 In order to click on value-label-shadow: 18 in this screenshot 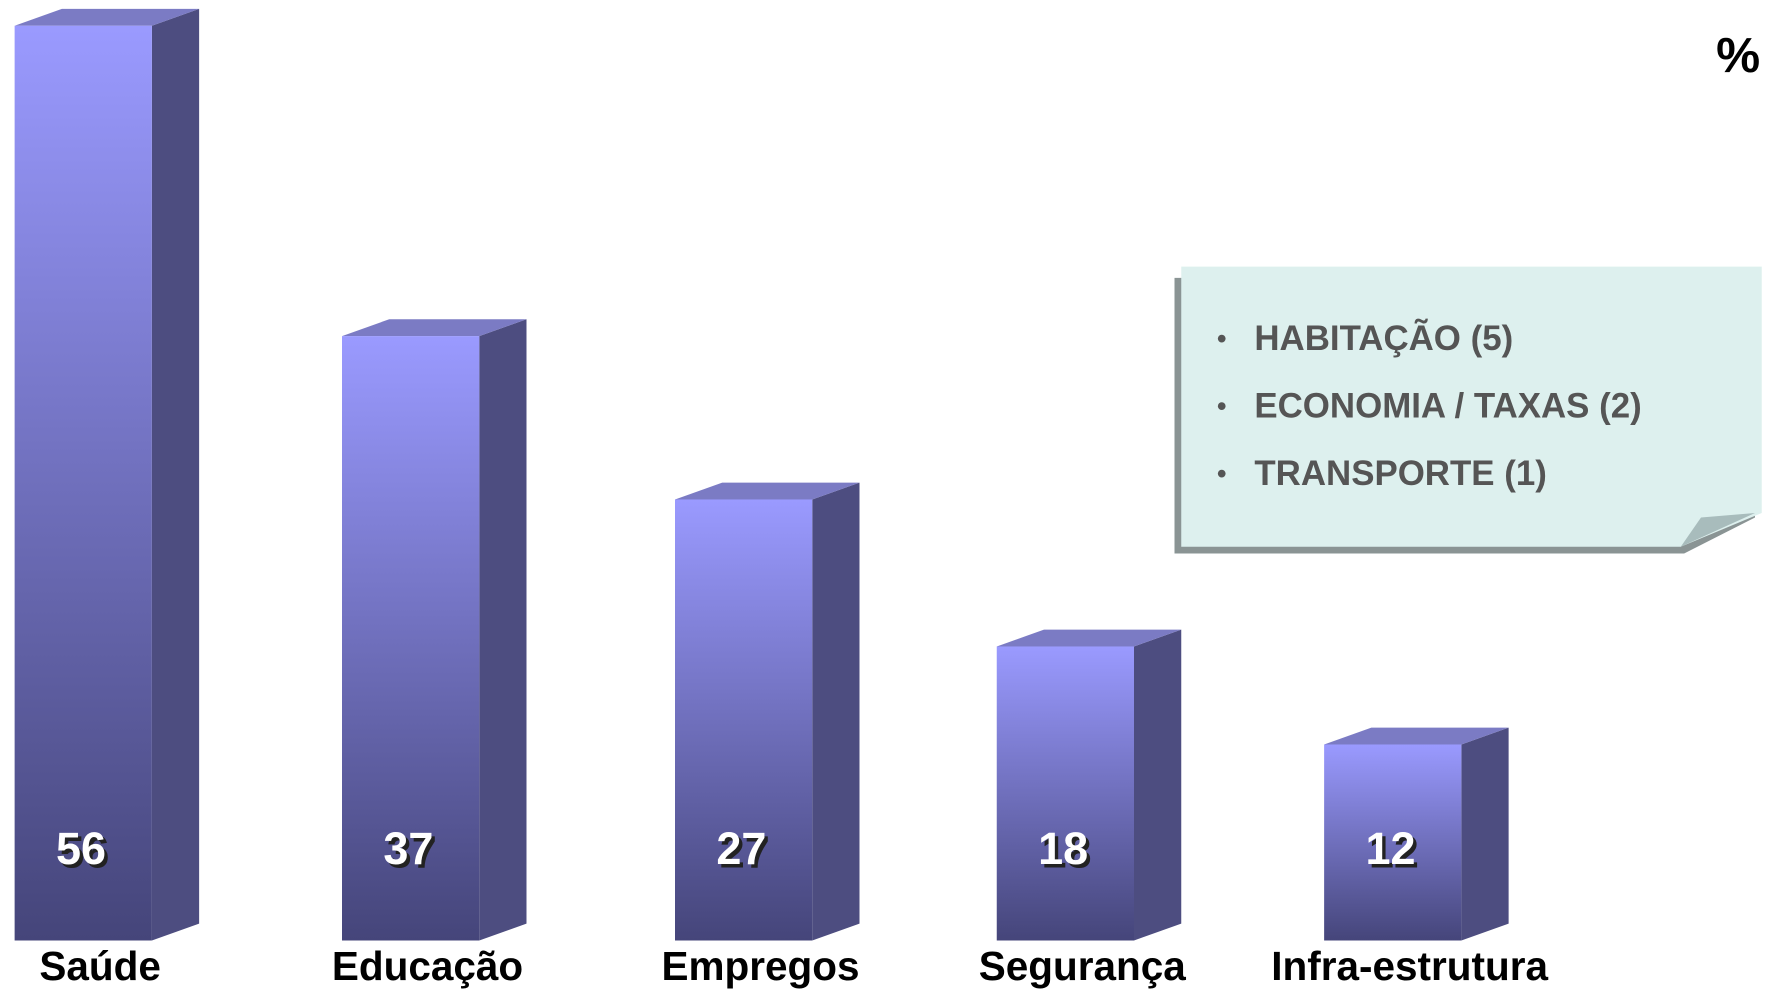, I will do `click(1066, 851)`.